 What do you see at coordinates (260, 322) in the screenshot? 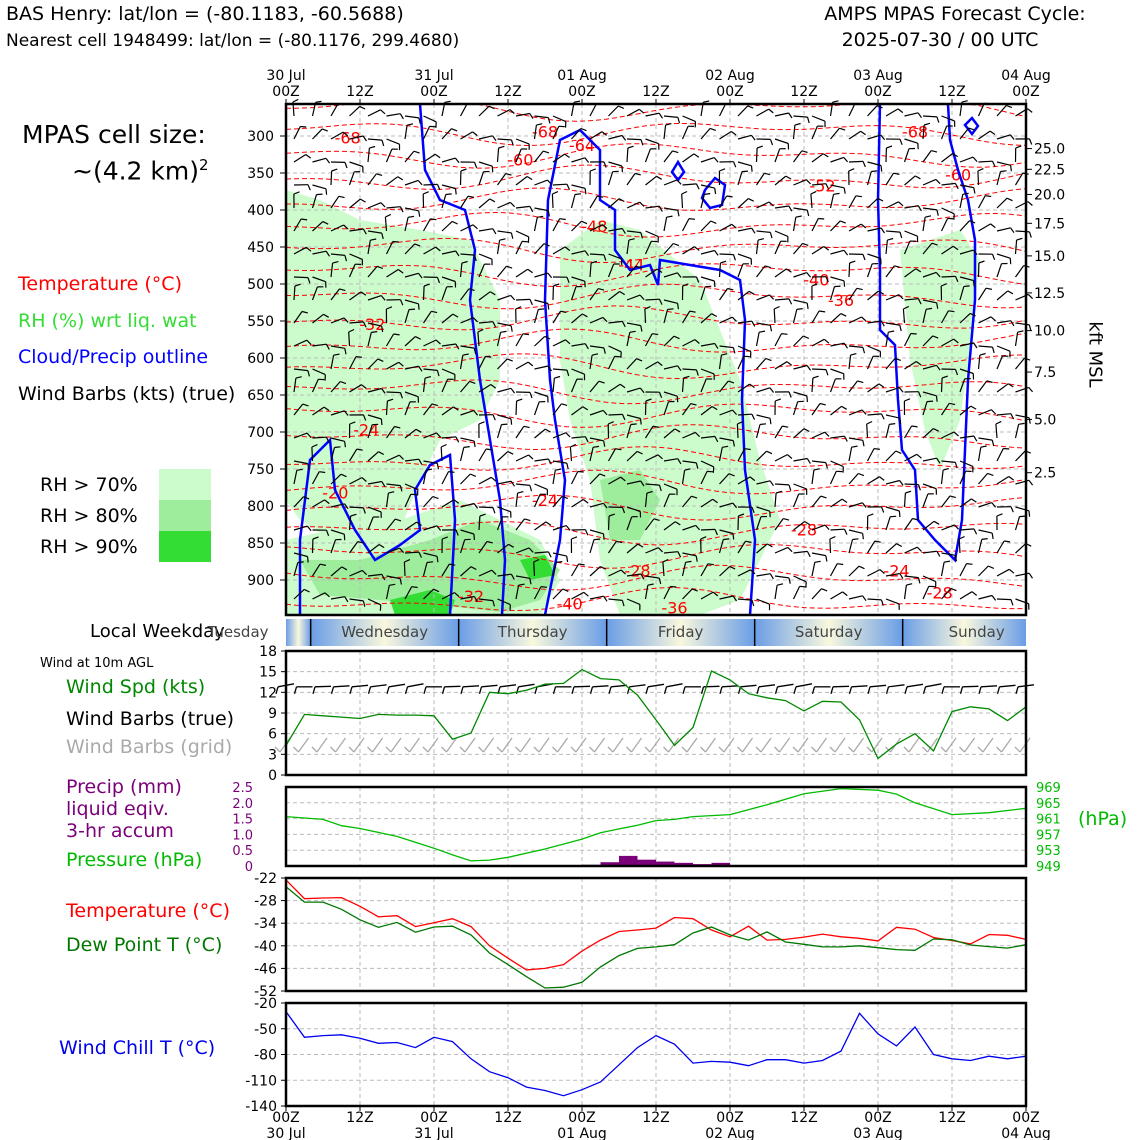
I see `pressure-tick-label: 550` at bounding box center [260, 322].